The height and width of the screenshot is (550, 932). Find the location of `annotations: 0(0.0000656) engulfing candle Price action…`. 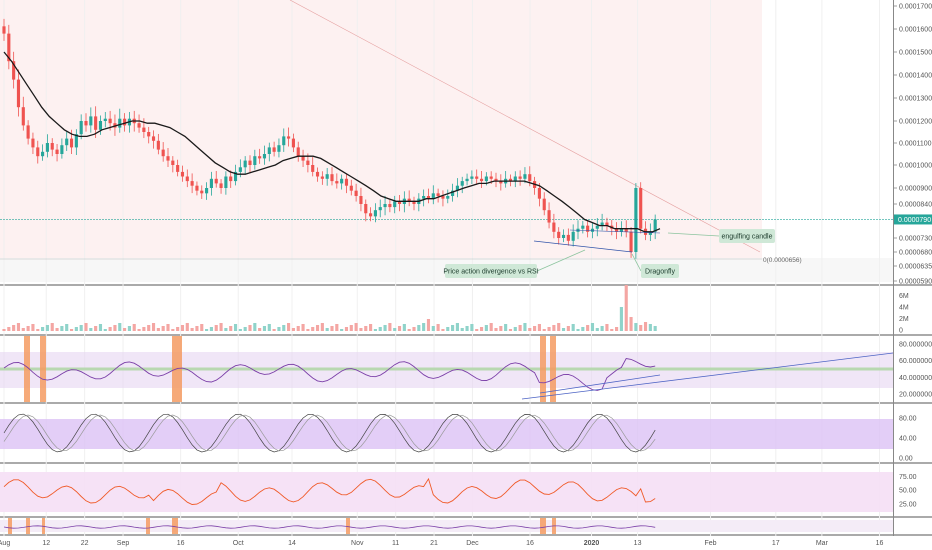

annotations: 0(0.0000656) engulfing candle Price action… is located at coordinates (622, 253).